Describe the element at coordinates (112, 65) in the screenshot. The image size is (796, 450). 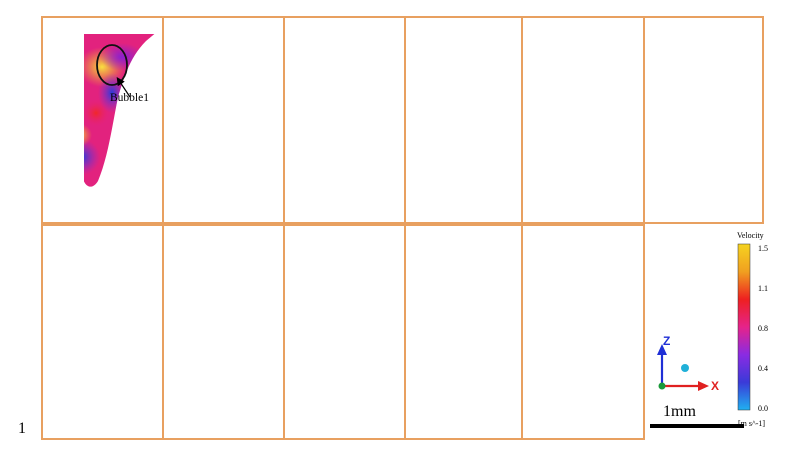
I see `annotation-circle` at that location.